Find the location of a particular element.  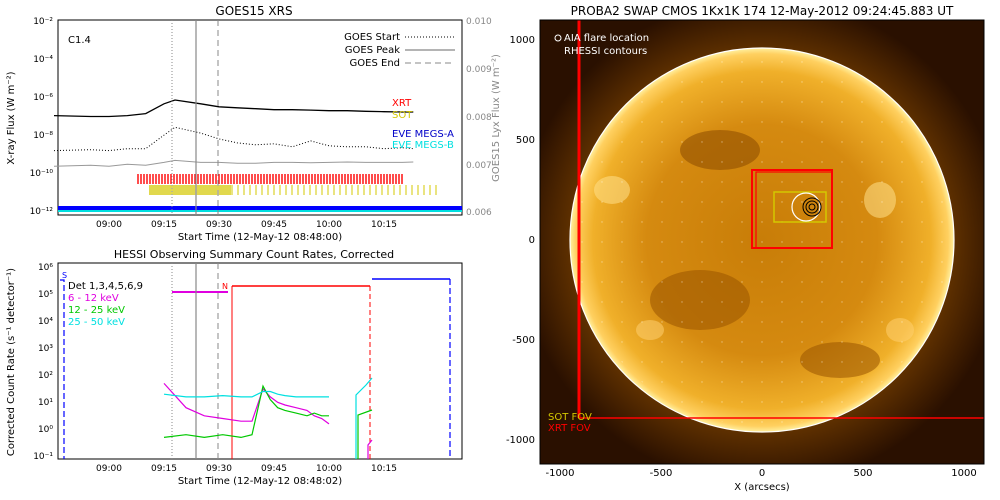

aia-flare-location is located at coordinates (806, 207).